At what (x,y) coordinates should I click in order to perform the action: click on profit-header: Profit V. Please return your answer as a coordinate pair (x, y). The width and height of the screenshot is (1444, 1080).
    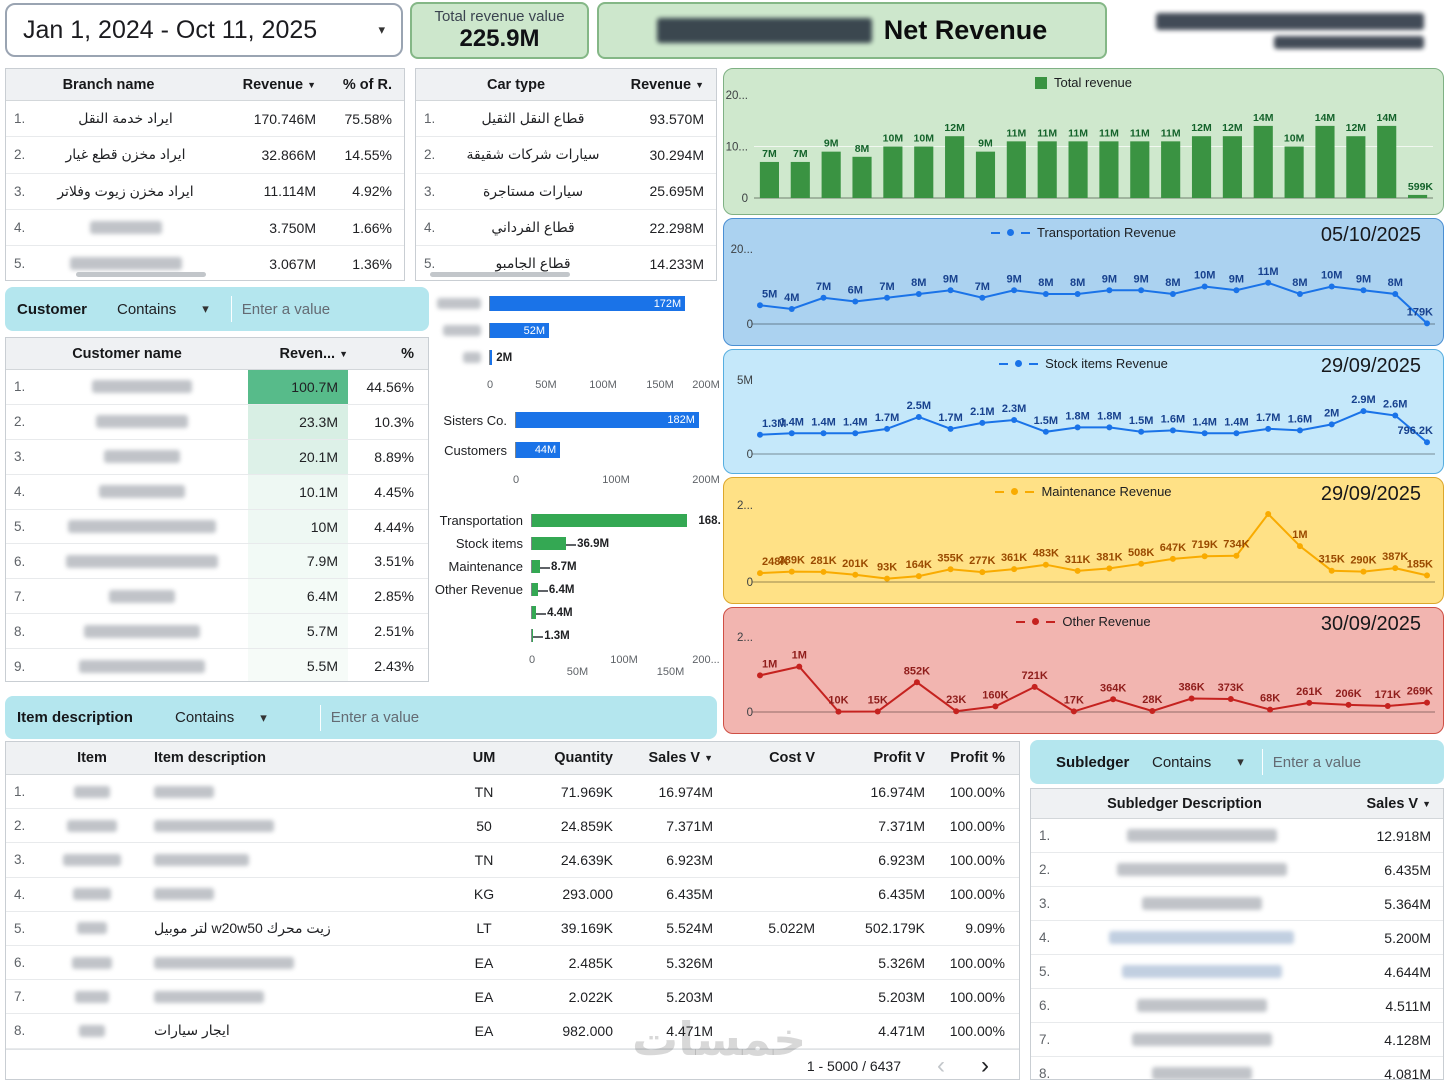
    Looking at the image, I should click on (899, 758).